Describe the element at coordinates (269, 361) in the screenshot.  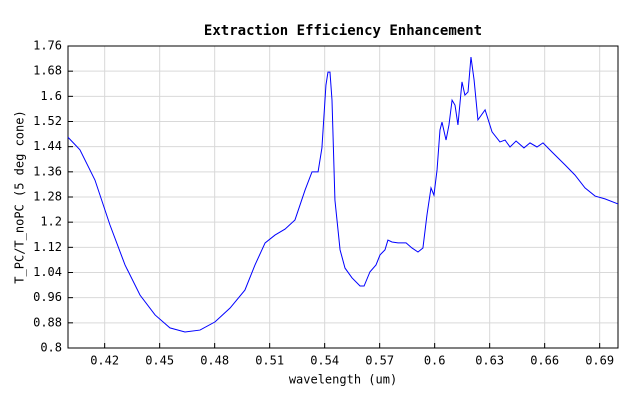
I see `x-tick-label: 0.51` at that location.